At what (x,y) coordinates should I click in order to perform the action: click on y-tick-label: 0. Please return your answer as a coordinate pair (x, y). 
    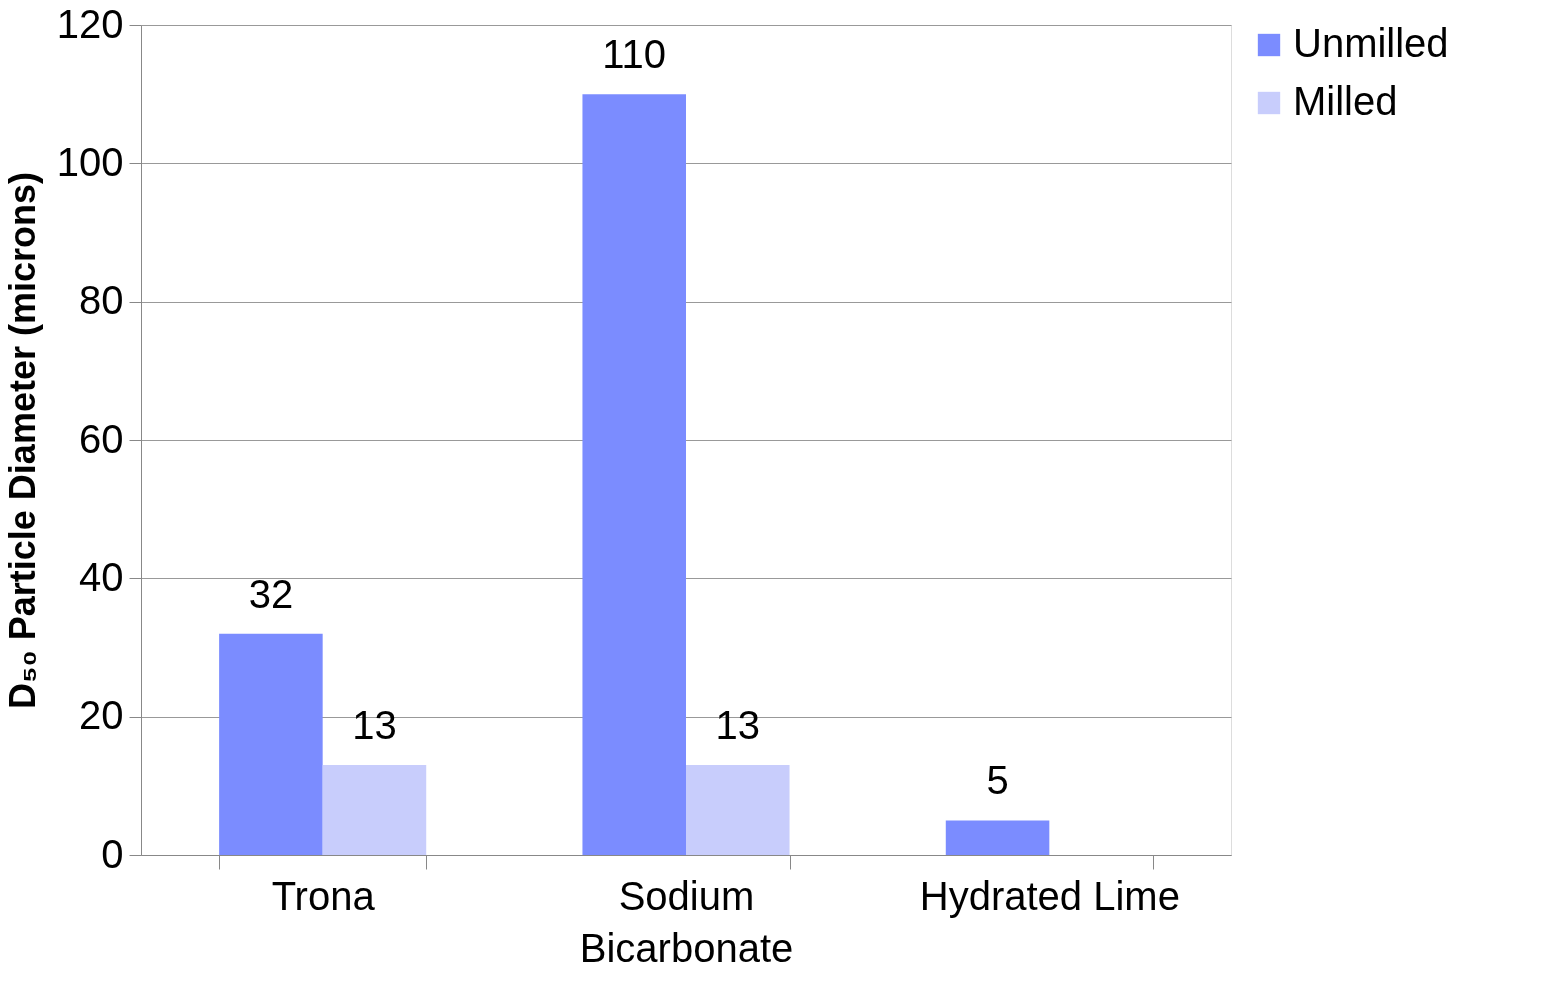
    Looking at the image, I should click on (112, 853).